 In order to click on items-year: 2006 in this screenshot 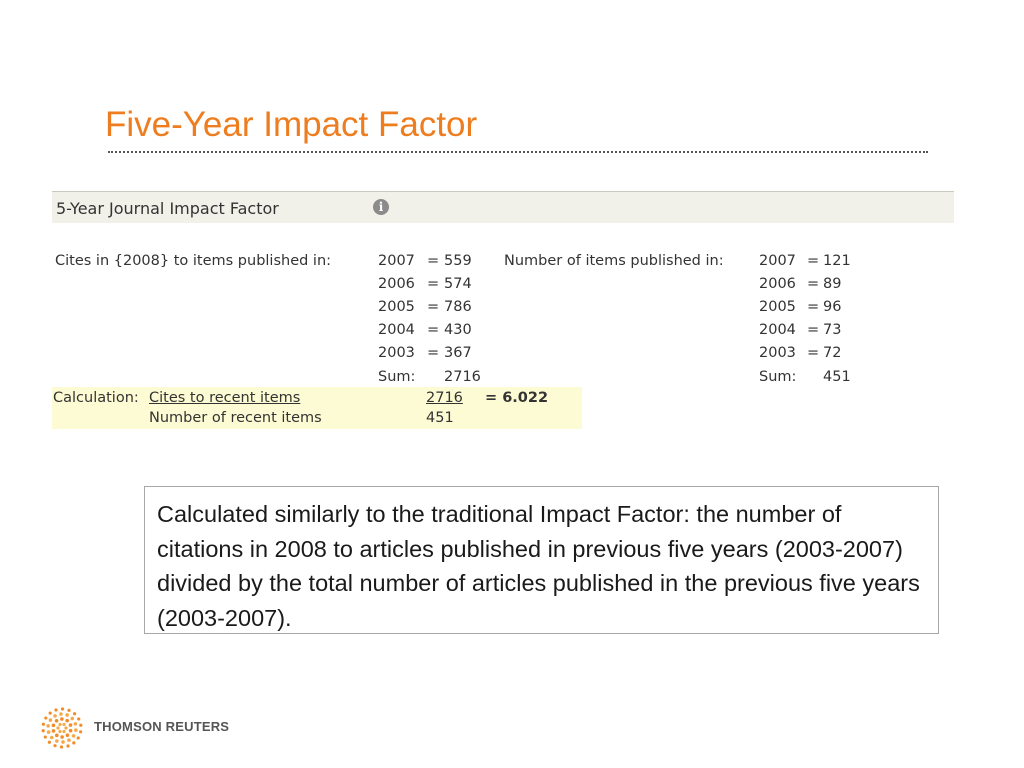, I will do `click(777, 284)`.